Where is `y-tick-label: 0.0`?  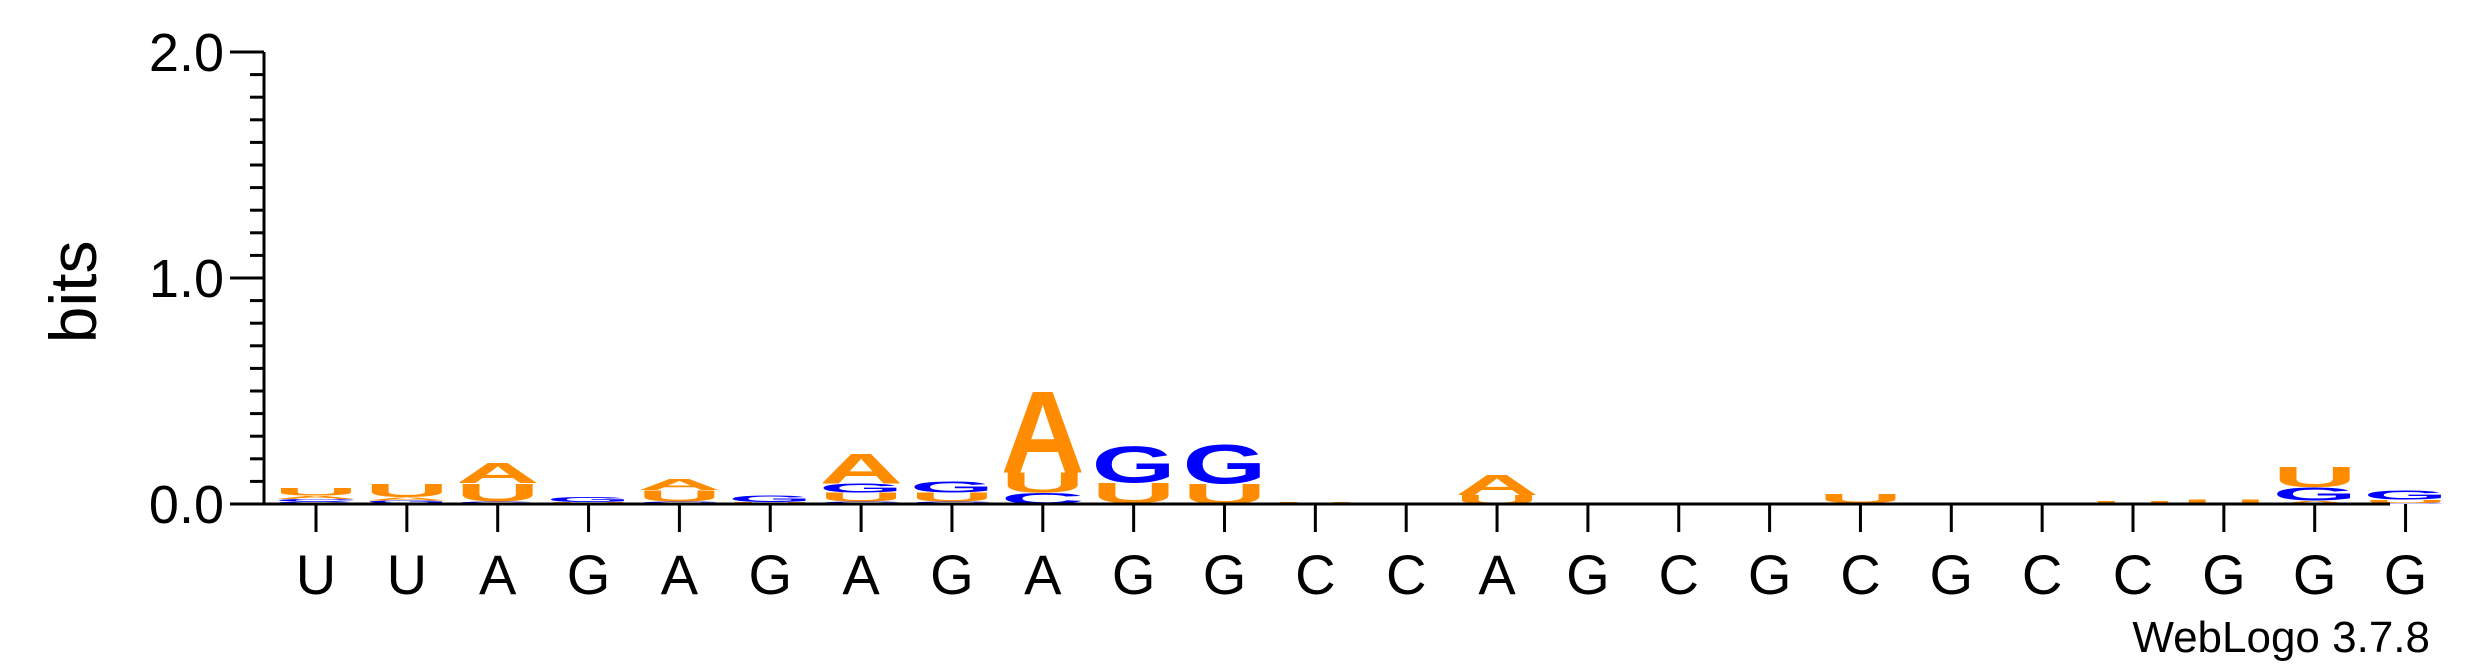
y-tick-label: 0.0 is located at coordinates (186, 505).